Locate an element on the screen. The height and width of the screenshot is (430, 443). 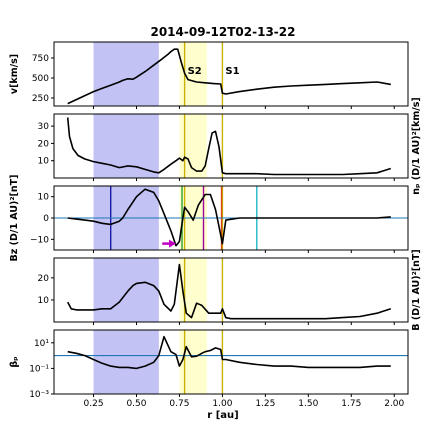
y-tick-label: 10⁻¹ is located at coordinates (39, 369).